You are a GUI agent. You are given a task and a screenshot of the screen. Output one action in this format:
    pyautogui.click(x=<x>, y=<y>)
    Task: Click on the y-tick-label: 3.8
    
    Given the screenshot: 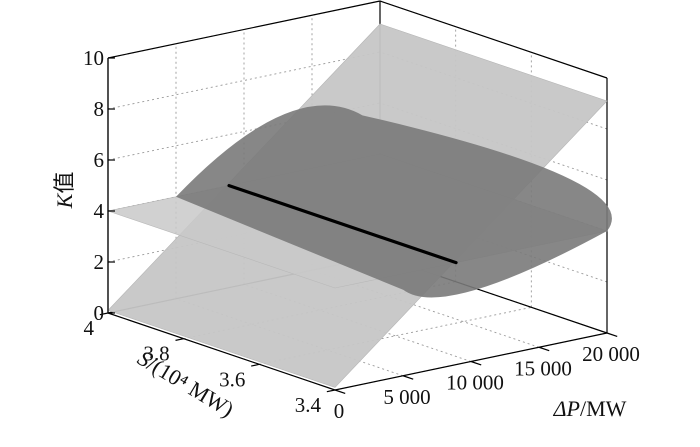 What is the action you would take?
    pyautogui.click(x=156, y=354)
    